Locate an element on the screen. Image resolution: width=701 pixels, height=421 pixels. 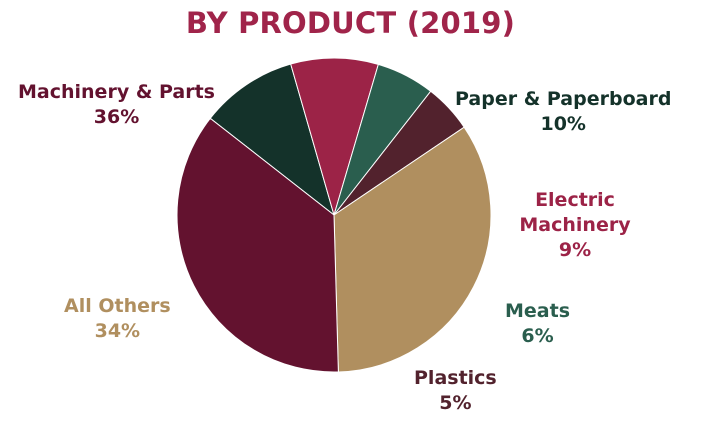
slice-value: 34% is located at coordinates (117, 331).